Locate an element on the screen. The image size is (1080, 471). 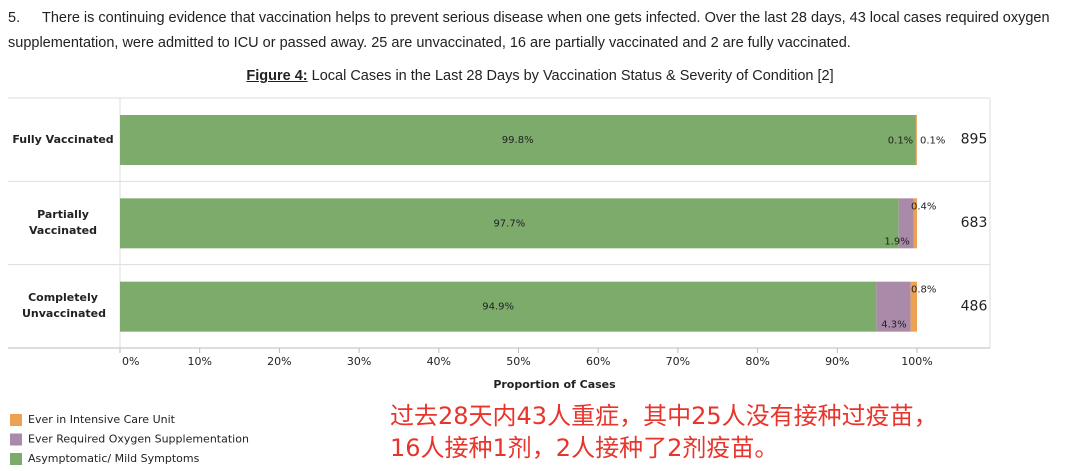
x-tick-label: 90% is located at coordinates (837, 361).